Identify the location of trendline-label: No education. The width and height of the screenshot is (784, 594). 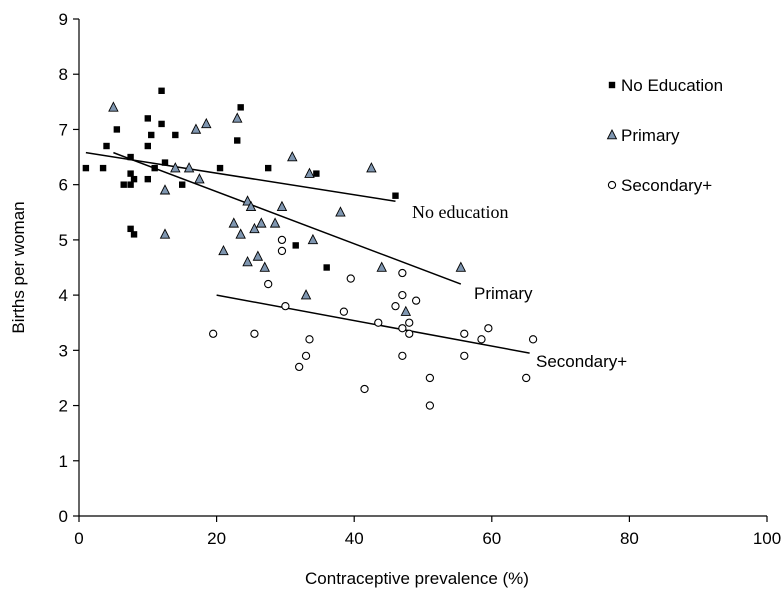
(460, 212).